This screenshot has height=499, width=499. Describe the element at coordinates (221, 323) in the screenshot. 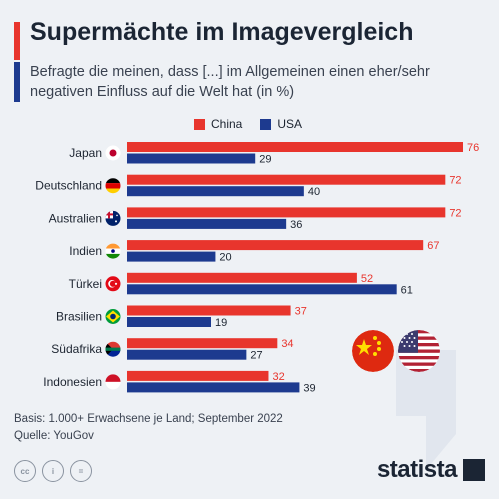

I see `value-label-usa: 19` at that location.